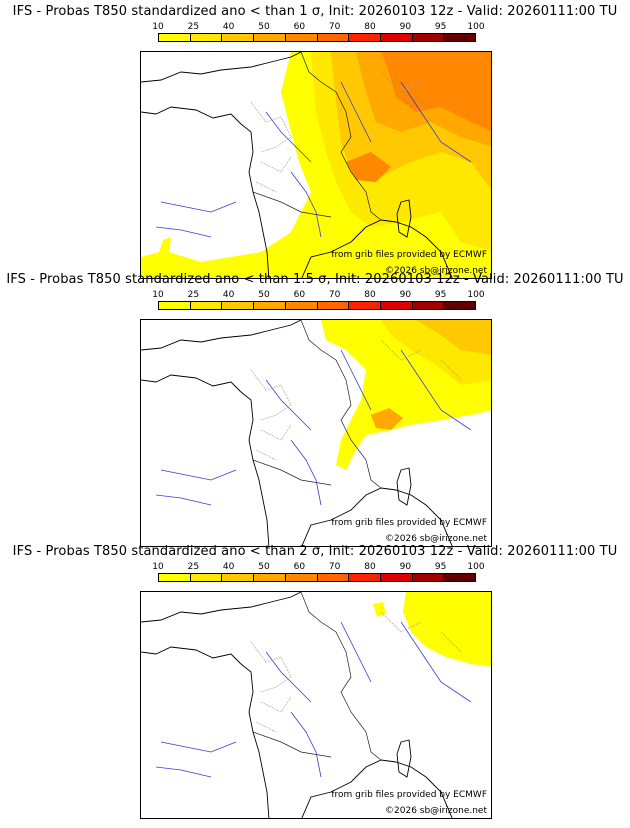 The height and width of the screenshot is (828, 630). I want to click on coastline, so click(297, 705).